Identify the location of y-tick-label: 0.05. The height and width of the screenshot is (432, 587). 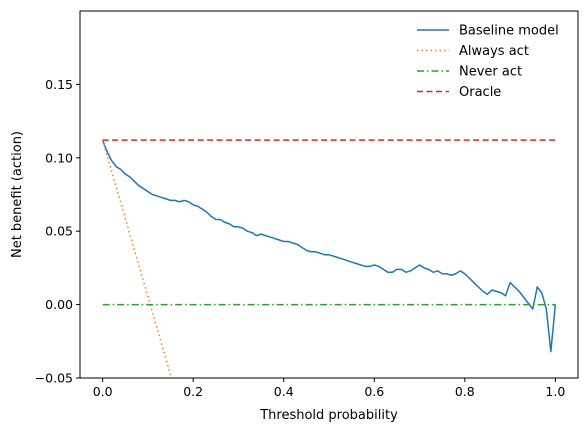
(59, 231).